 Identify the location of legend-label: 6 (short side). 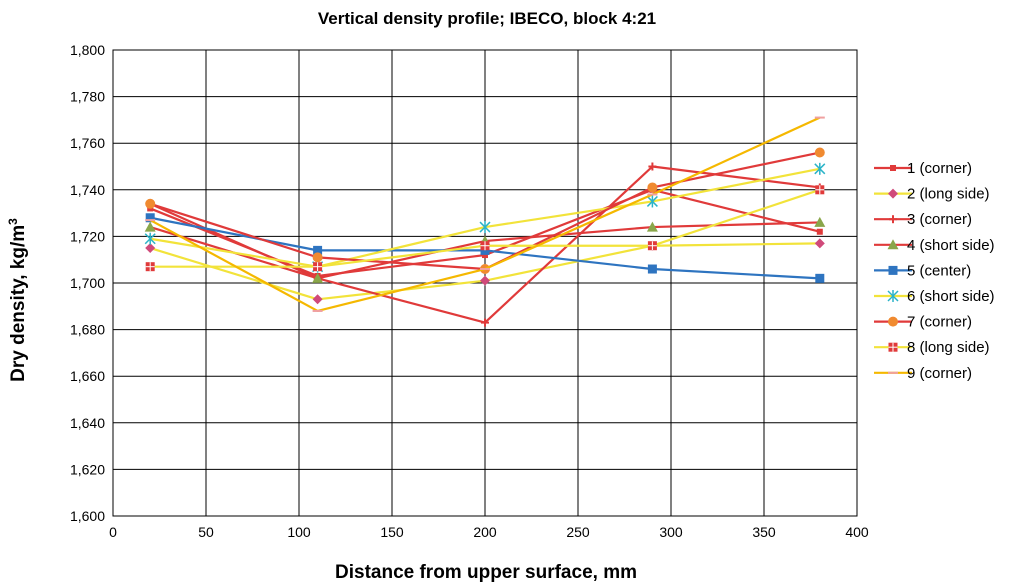
(951, 296).